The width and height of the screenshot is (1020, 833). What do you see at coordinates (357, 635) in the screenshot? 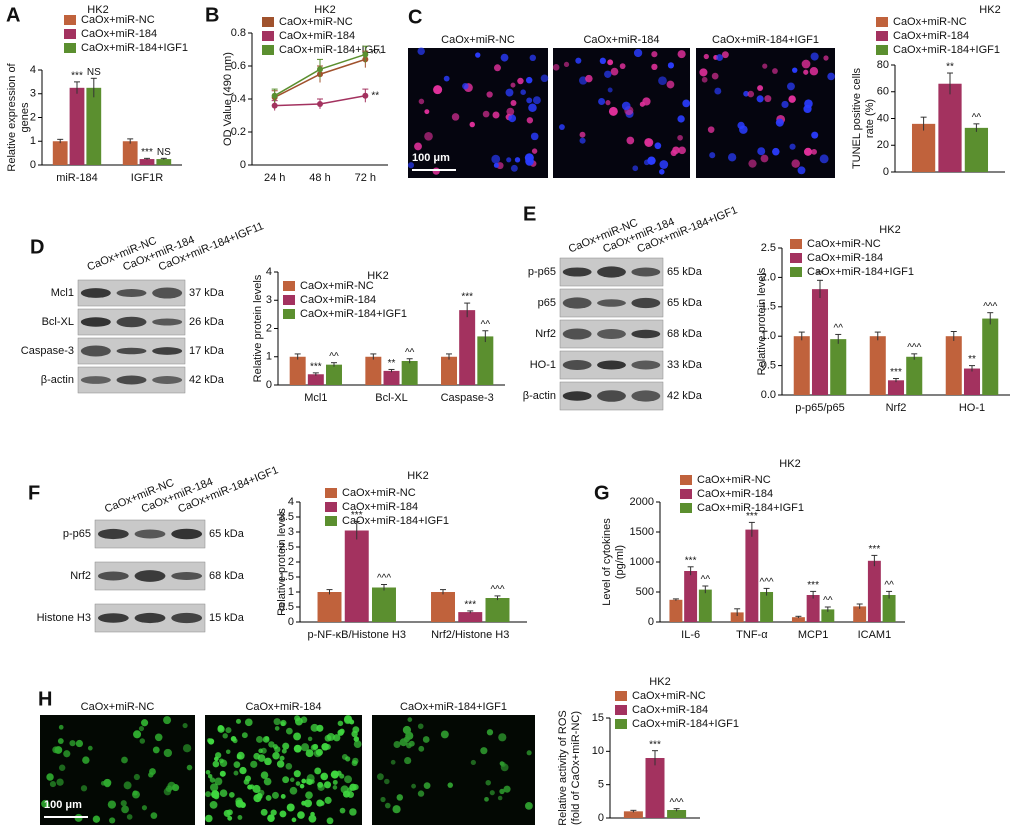
I see `x-tick-label: p-NF-κB/Histone H3` at bounding box center [357, 635].